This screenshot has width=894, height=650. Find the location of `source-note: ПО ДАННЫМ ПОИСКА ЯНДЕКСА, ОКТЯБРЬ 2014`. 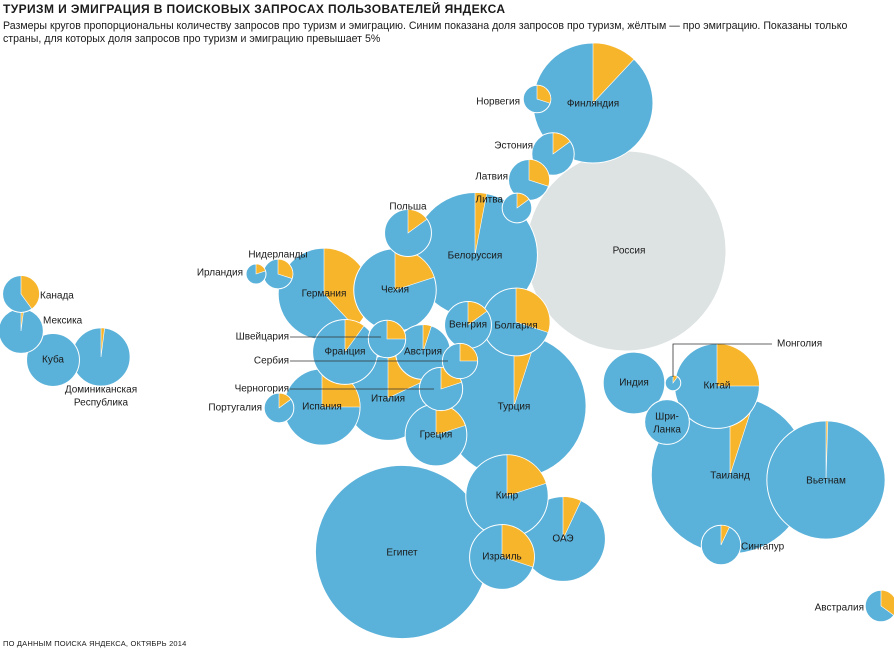

source-note: ПО ДАННЫМ ПОИСКА ЯНДЕКСА, ОКТЯБРЬ 2014 is located at coordinates (95, 643).